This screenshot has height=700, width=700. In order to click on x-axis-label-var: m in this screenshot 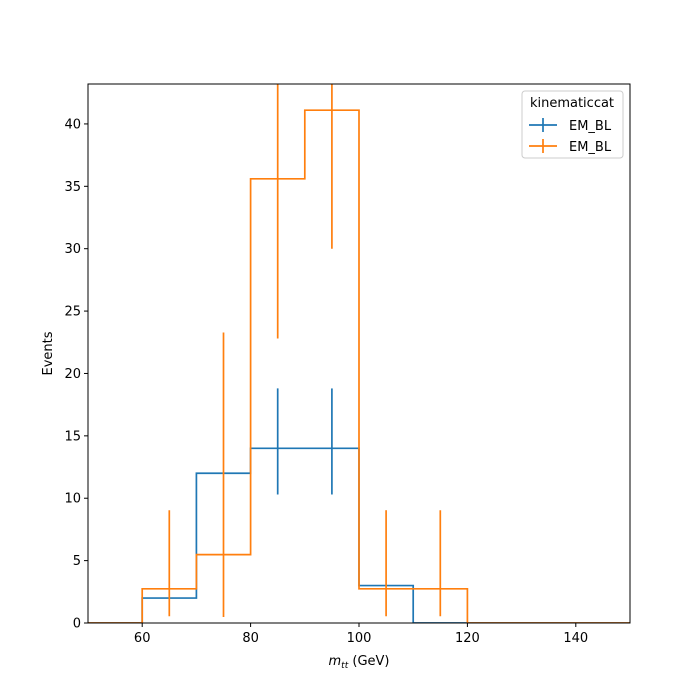, I will do `click(335, 661)`.